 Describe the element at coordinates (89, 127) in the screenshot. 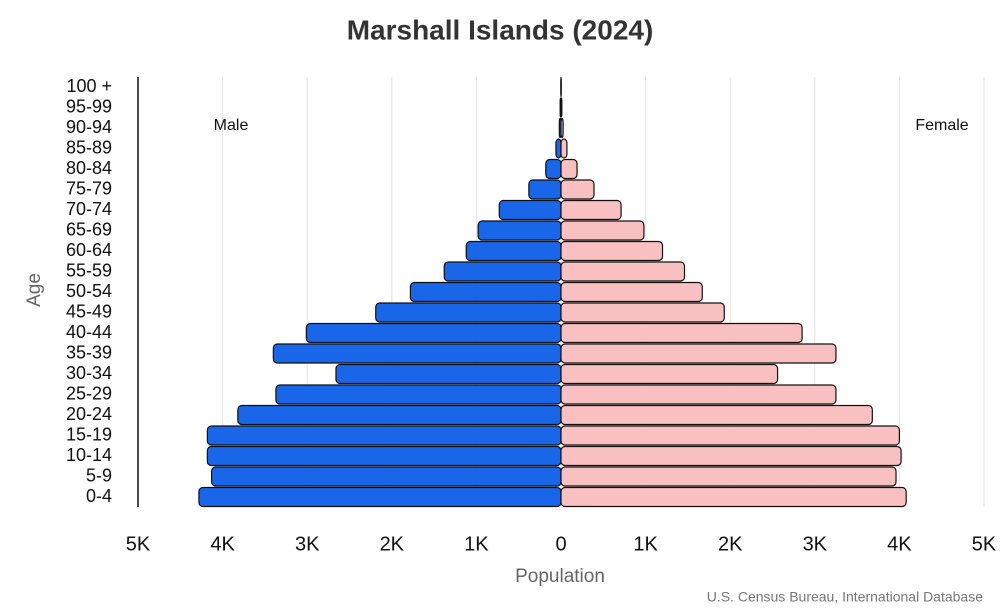

I see `y-tick-label: 90-94` at that location.